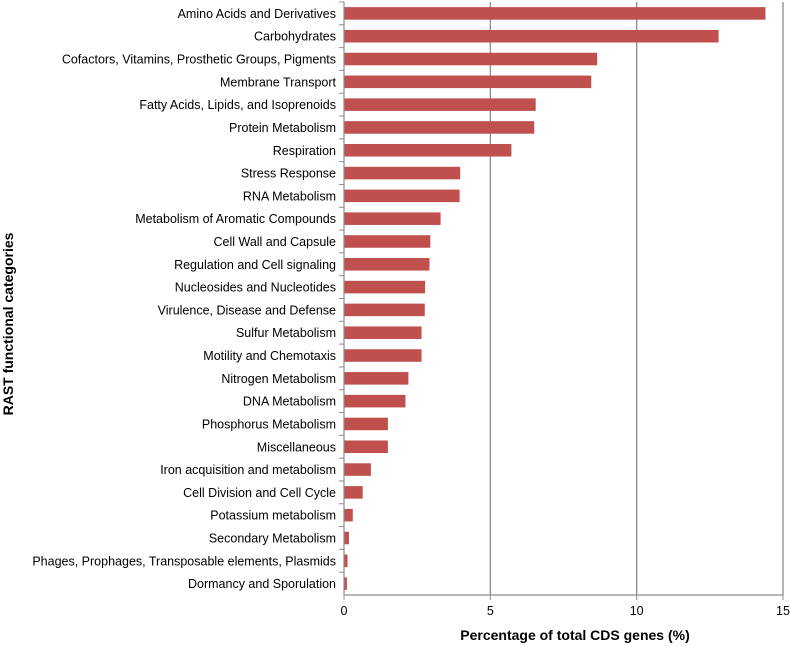 The image size is (790, 646). Describe the element at coordinates (272, 538) in the screenshot. I see `category-label: Secondary Metabolism` at that location.